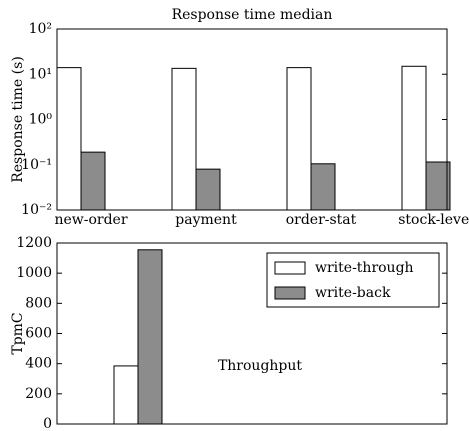  What do you see at coordinates (41, 120) in the screenshot?
I see `y-tick-label: 10⁰` at bounding box center [41, 120].